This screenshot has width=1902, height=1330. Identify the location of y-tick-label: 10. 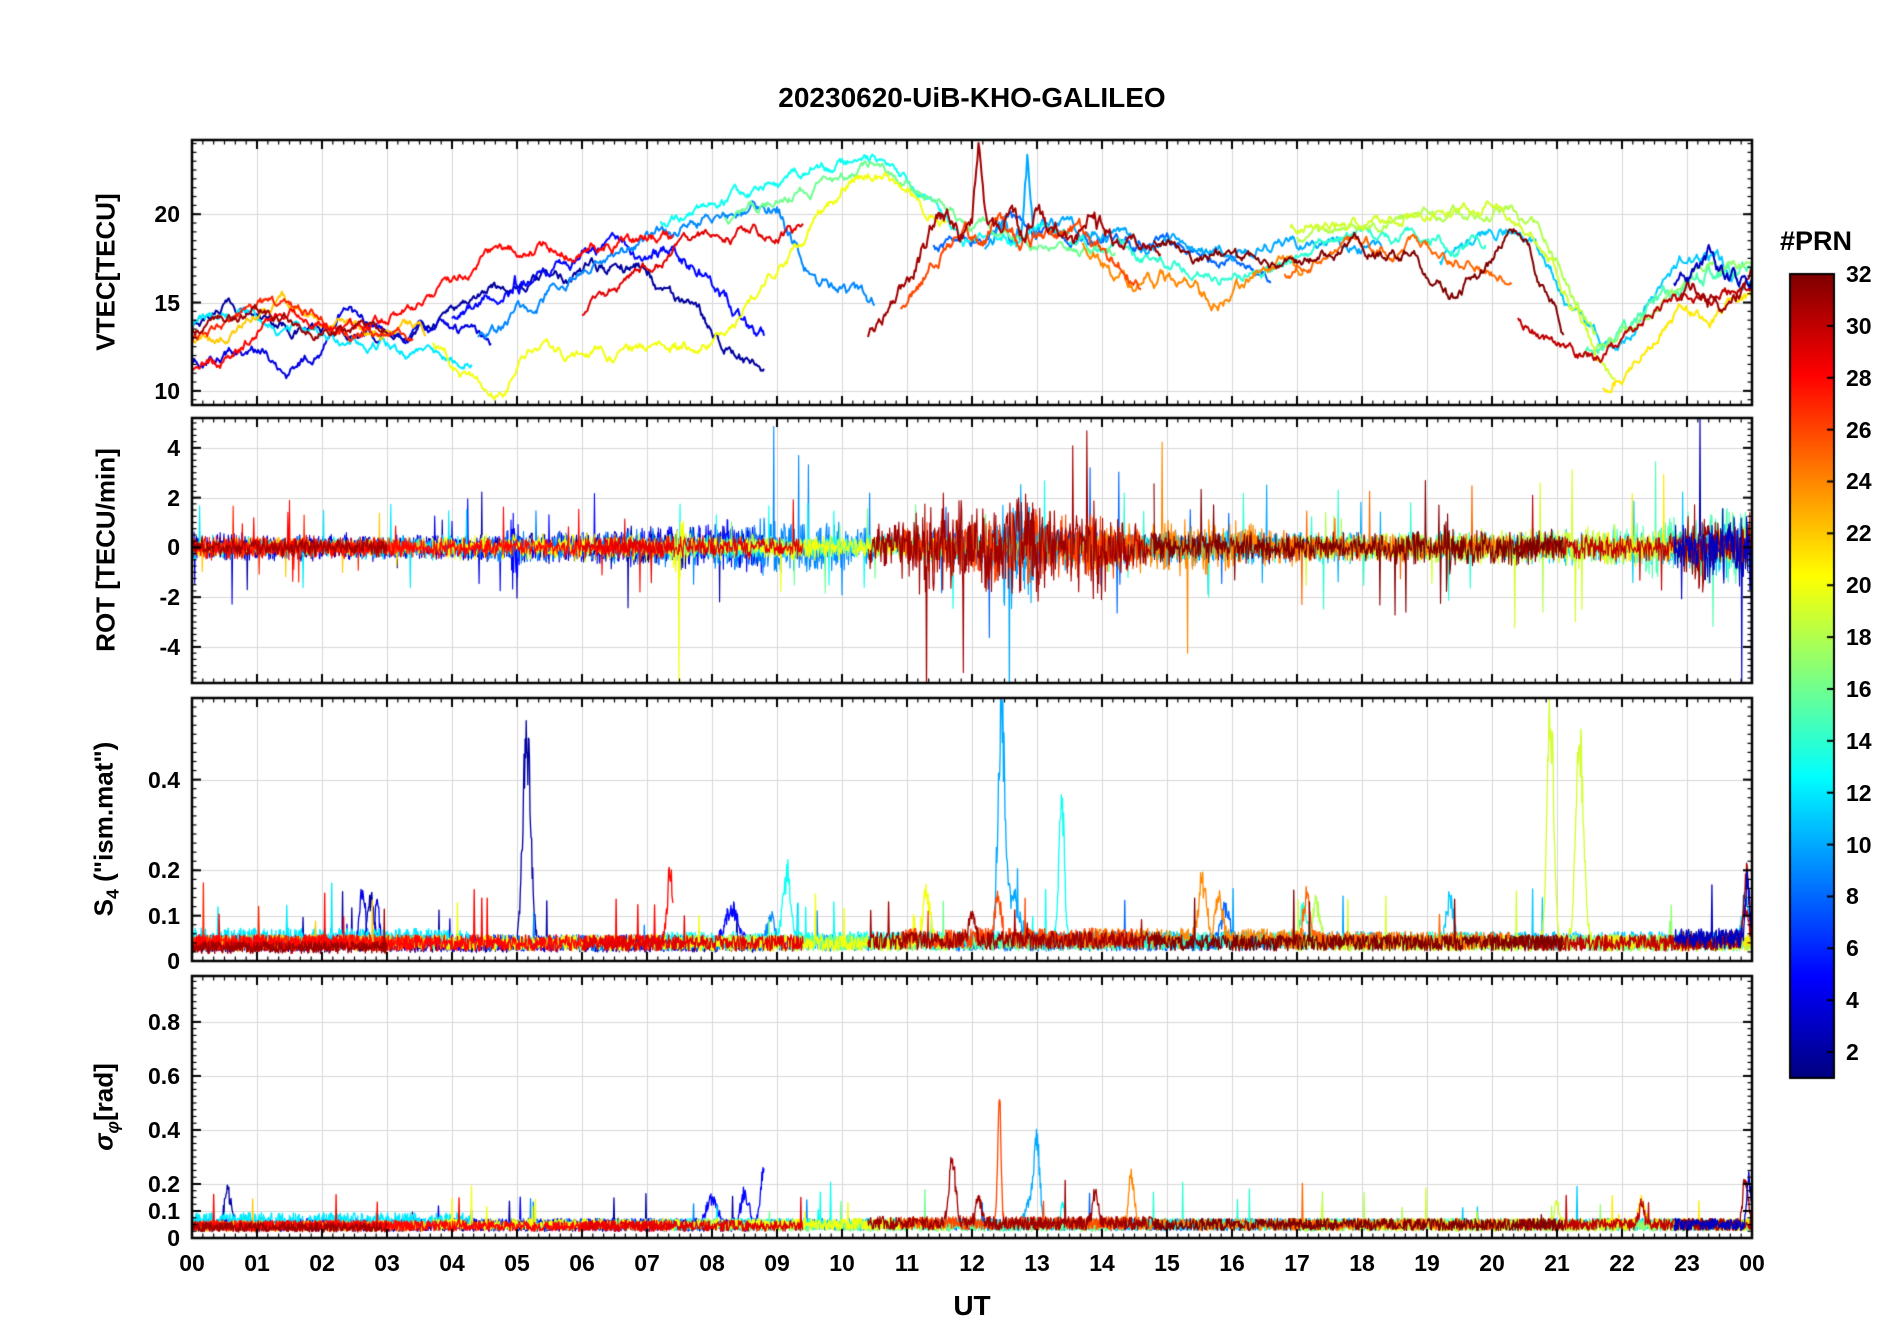
(167, 390).